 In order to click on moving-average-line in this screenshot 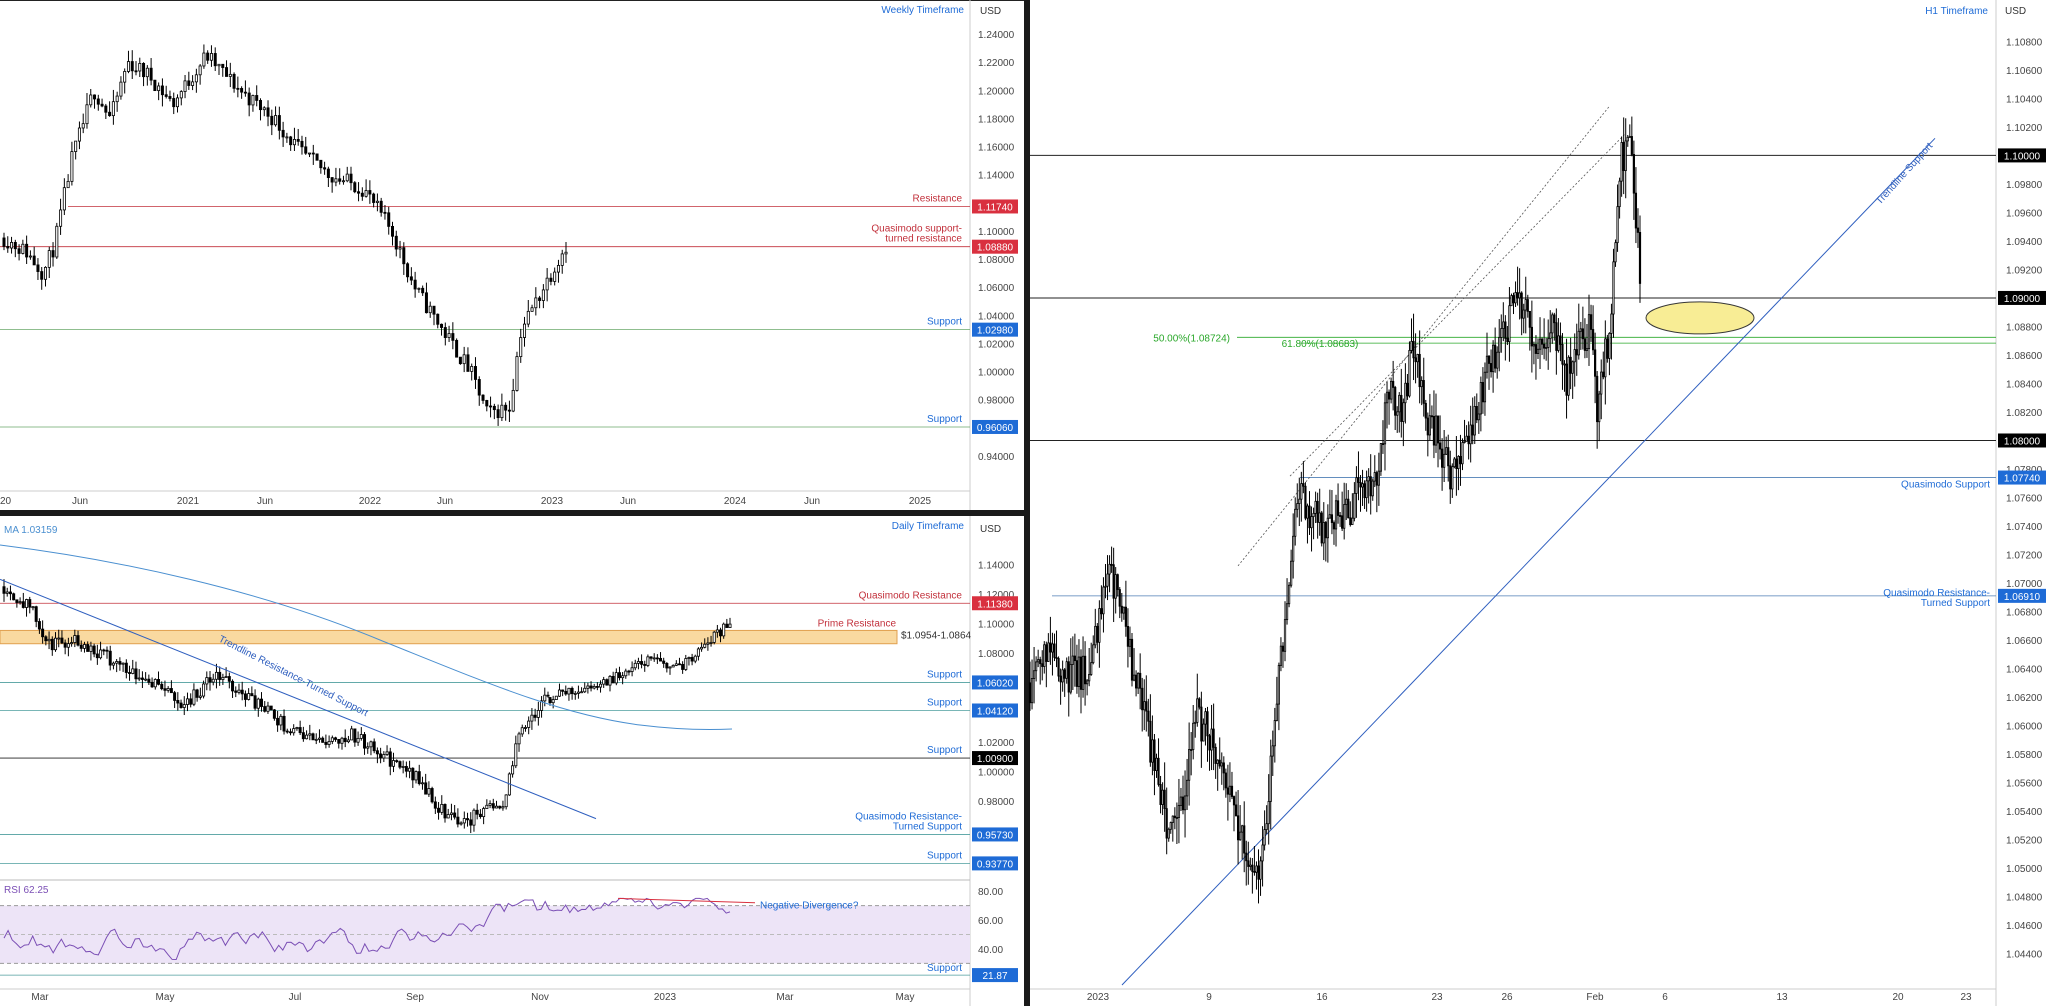, I will do `click(366, 637)`.